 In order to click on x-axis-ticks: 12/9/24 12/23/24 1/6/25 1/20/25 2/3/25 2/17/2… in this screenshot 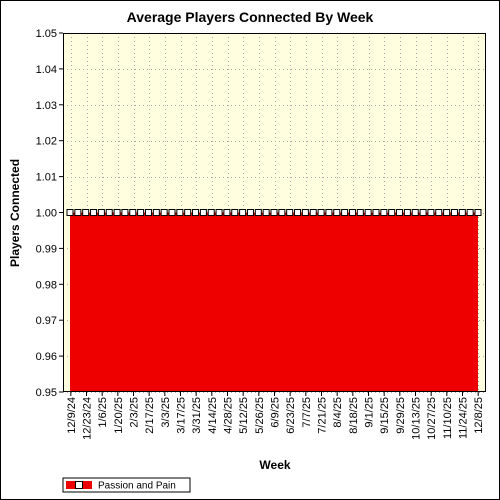, I will do `click(275, 416)`.